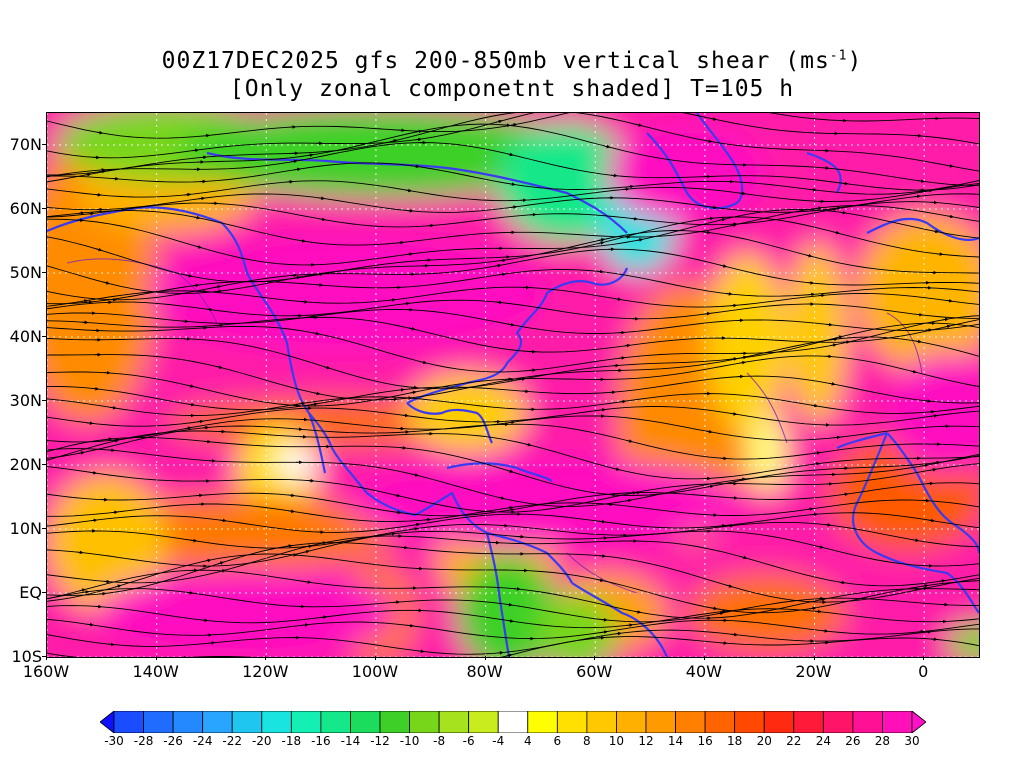 The image size is (1024, 768). What do you see at coordinates (484, 671) in the screenshot?
I see `lon-tick-label: 80W` at bounding box center [484, 671].